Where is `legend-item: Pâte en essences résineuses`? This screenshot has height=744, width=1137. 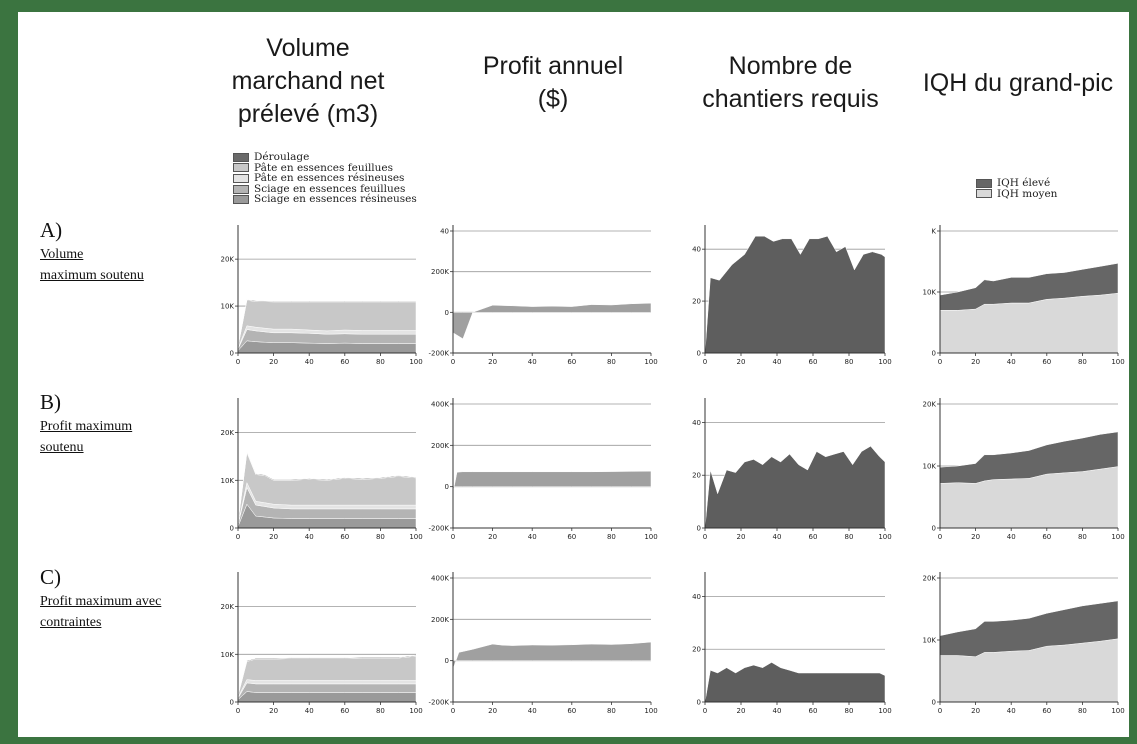
legend-item: Pâte en essences résineuses is located at coordinates (325, 178).